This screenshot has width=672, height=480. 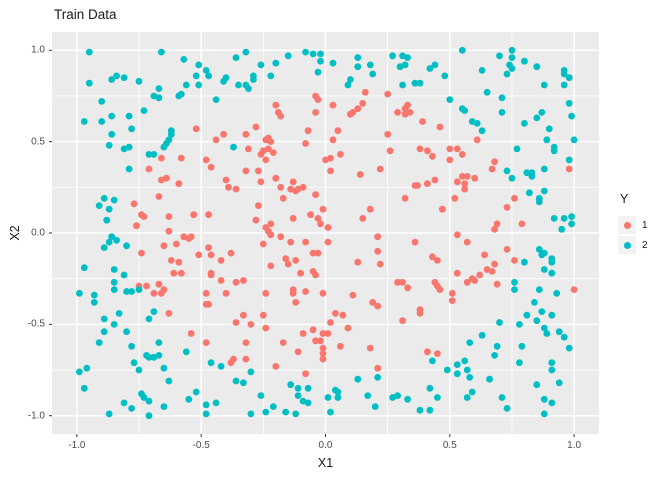 What do you see at coordinates (645, 225) in the screenshot?
I see `legend-label-1: 1` at bounding box center [645, 225].